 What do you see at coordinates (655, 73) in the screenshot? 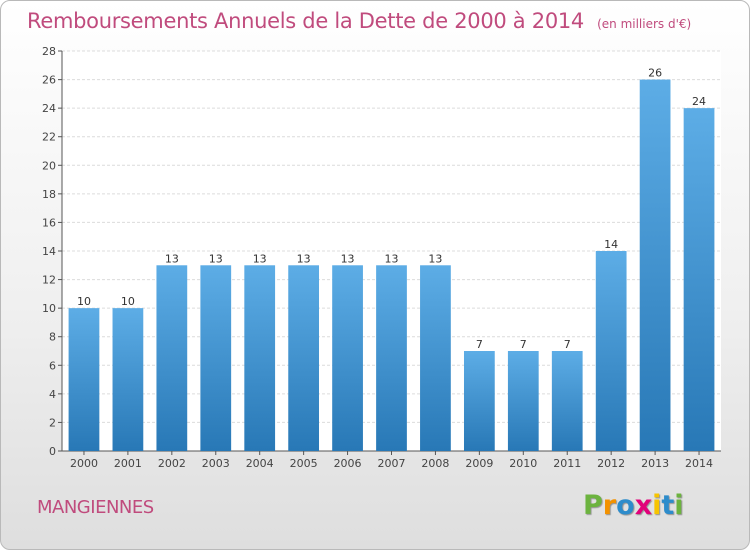
I see `bar-value-label: 26` at bounding box center [655, 73].